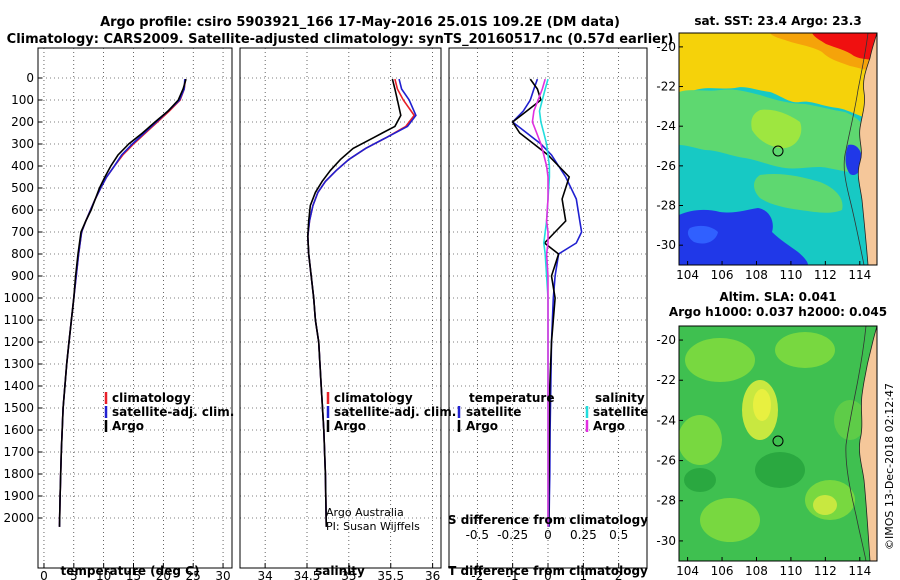 The height and width of the screenshot is (580, 900). I want to click on x-top-tick-label: 0.5, so click(618, 535).